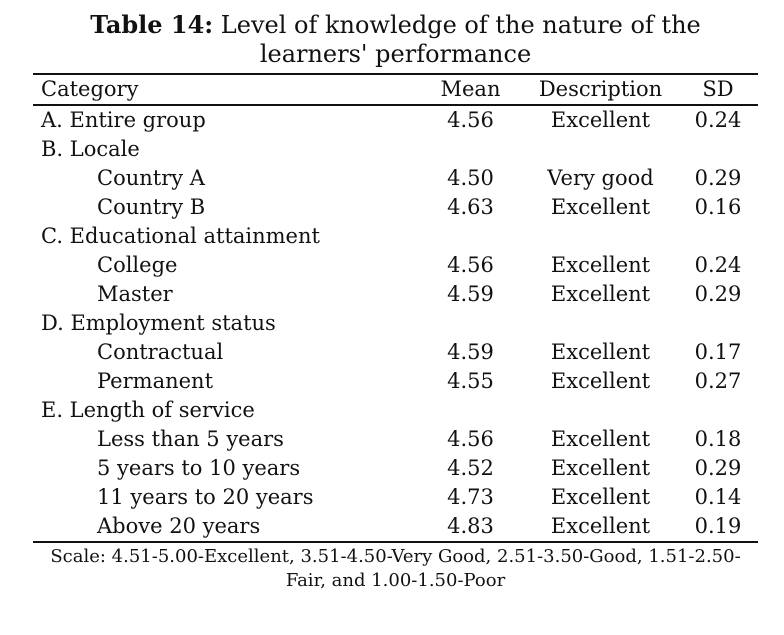 This screenshot has height=635, width=784. I want to click on table-row: A. Entire group 4.56 Excellent 0.24, so click(395, 120).